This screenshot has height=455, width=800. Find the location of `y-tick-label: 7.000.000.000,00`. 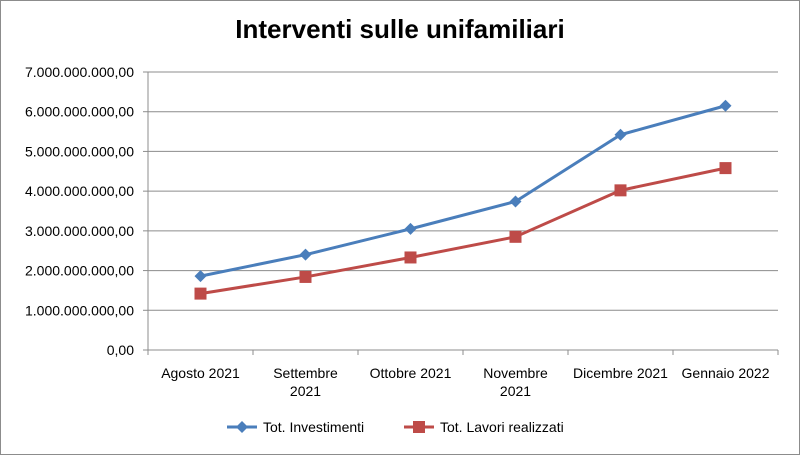

y-tick-label: 7.000.000.000,00 is located at coordinates (79, 72).